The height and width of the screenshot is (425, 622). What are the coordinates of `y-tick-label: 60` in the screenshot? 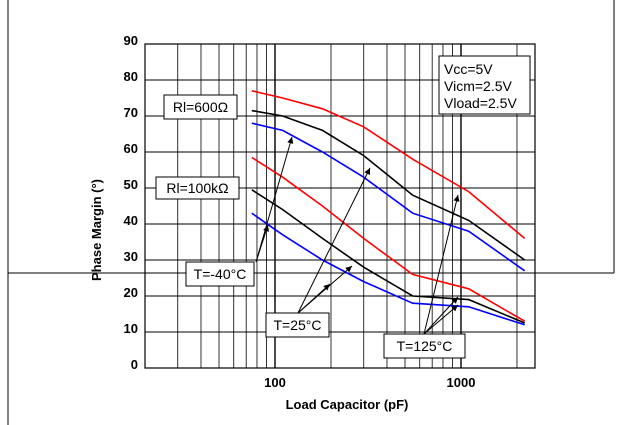 It's located at (131, 148).